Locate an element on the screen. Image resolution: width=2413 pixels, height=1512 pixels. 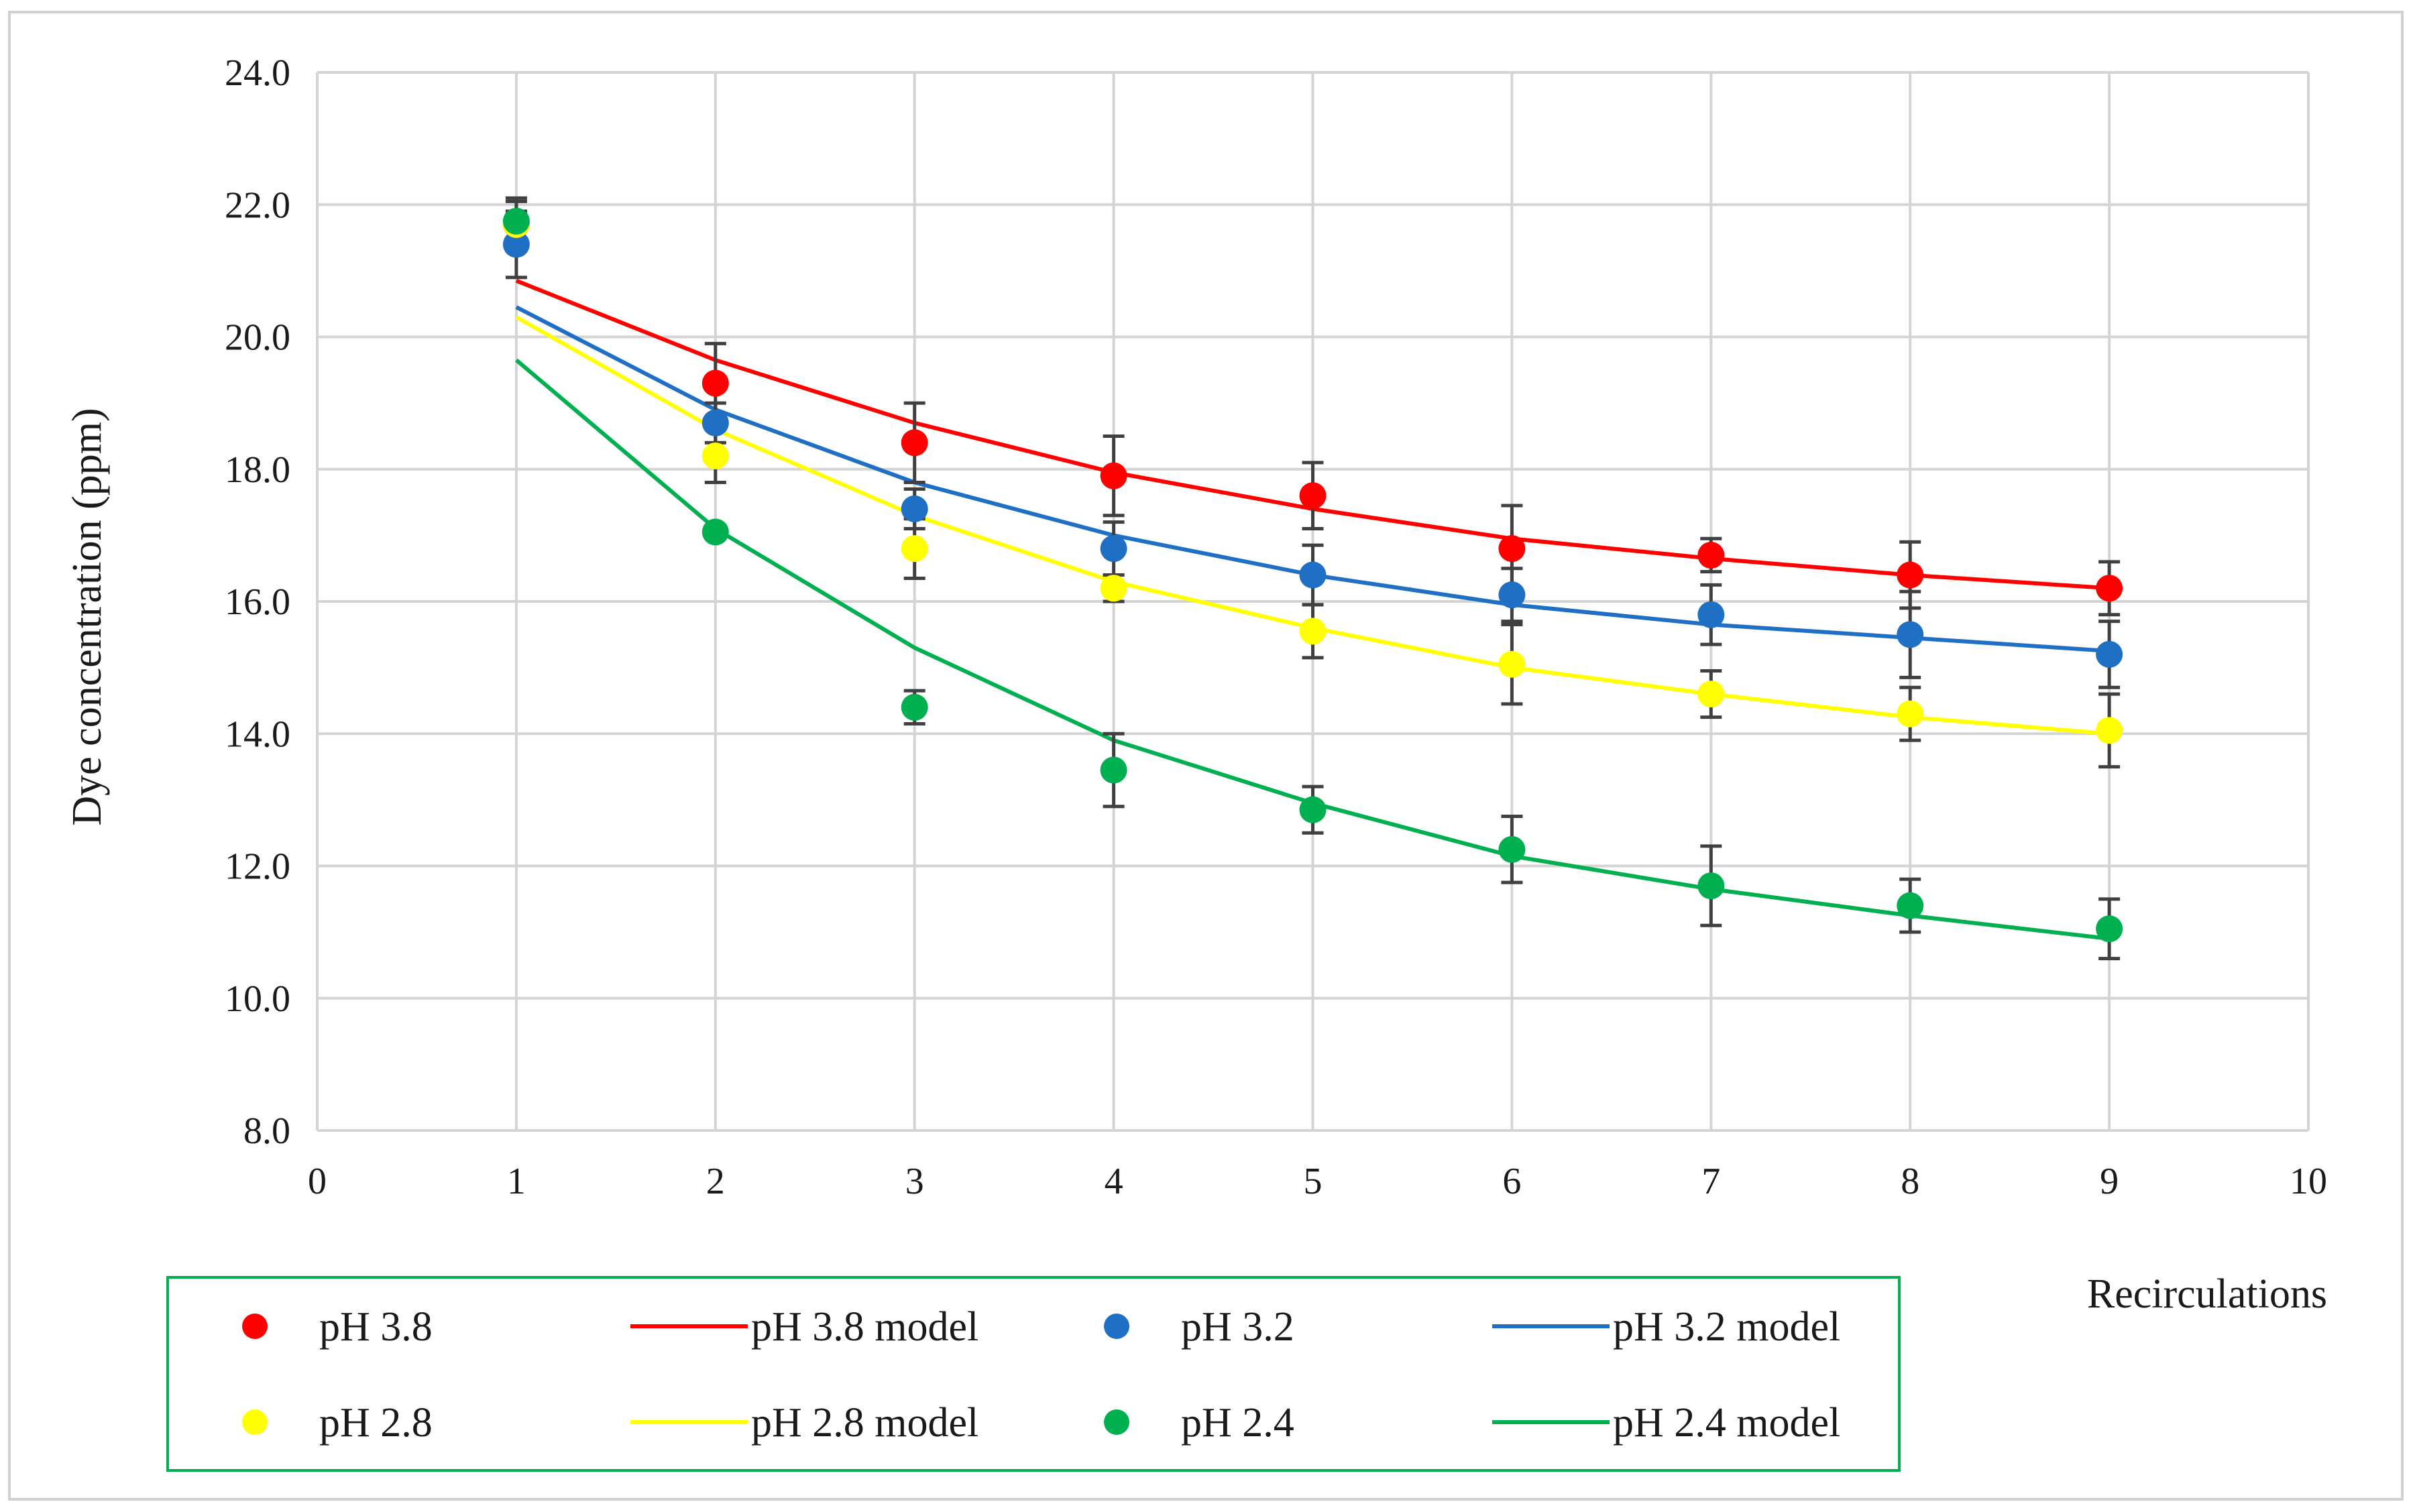
y-tick-label: 8.0 is located at coordinates (266, 1131).